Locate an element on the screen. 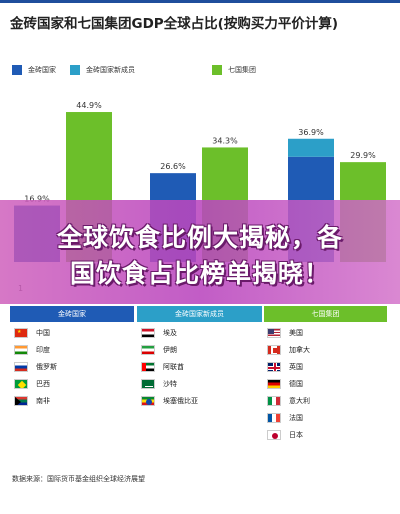 The width and height of the screenshot is (400, 514). country-name: 俄罗斯 is located at coordinates (46, 367).